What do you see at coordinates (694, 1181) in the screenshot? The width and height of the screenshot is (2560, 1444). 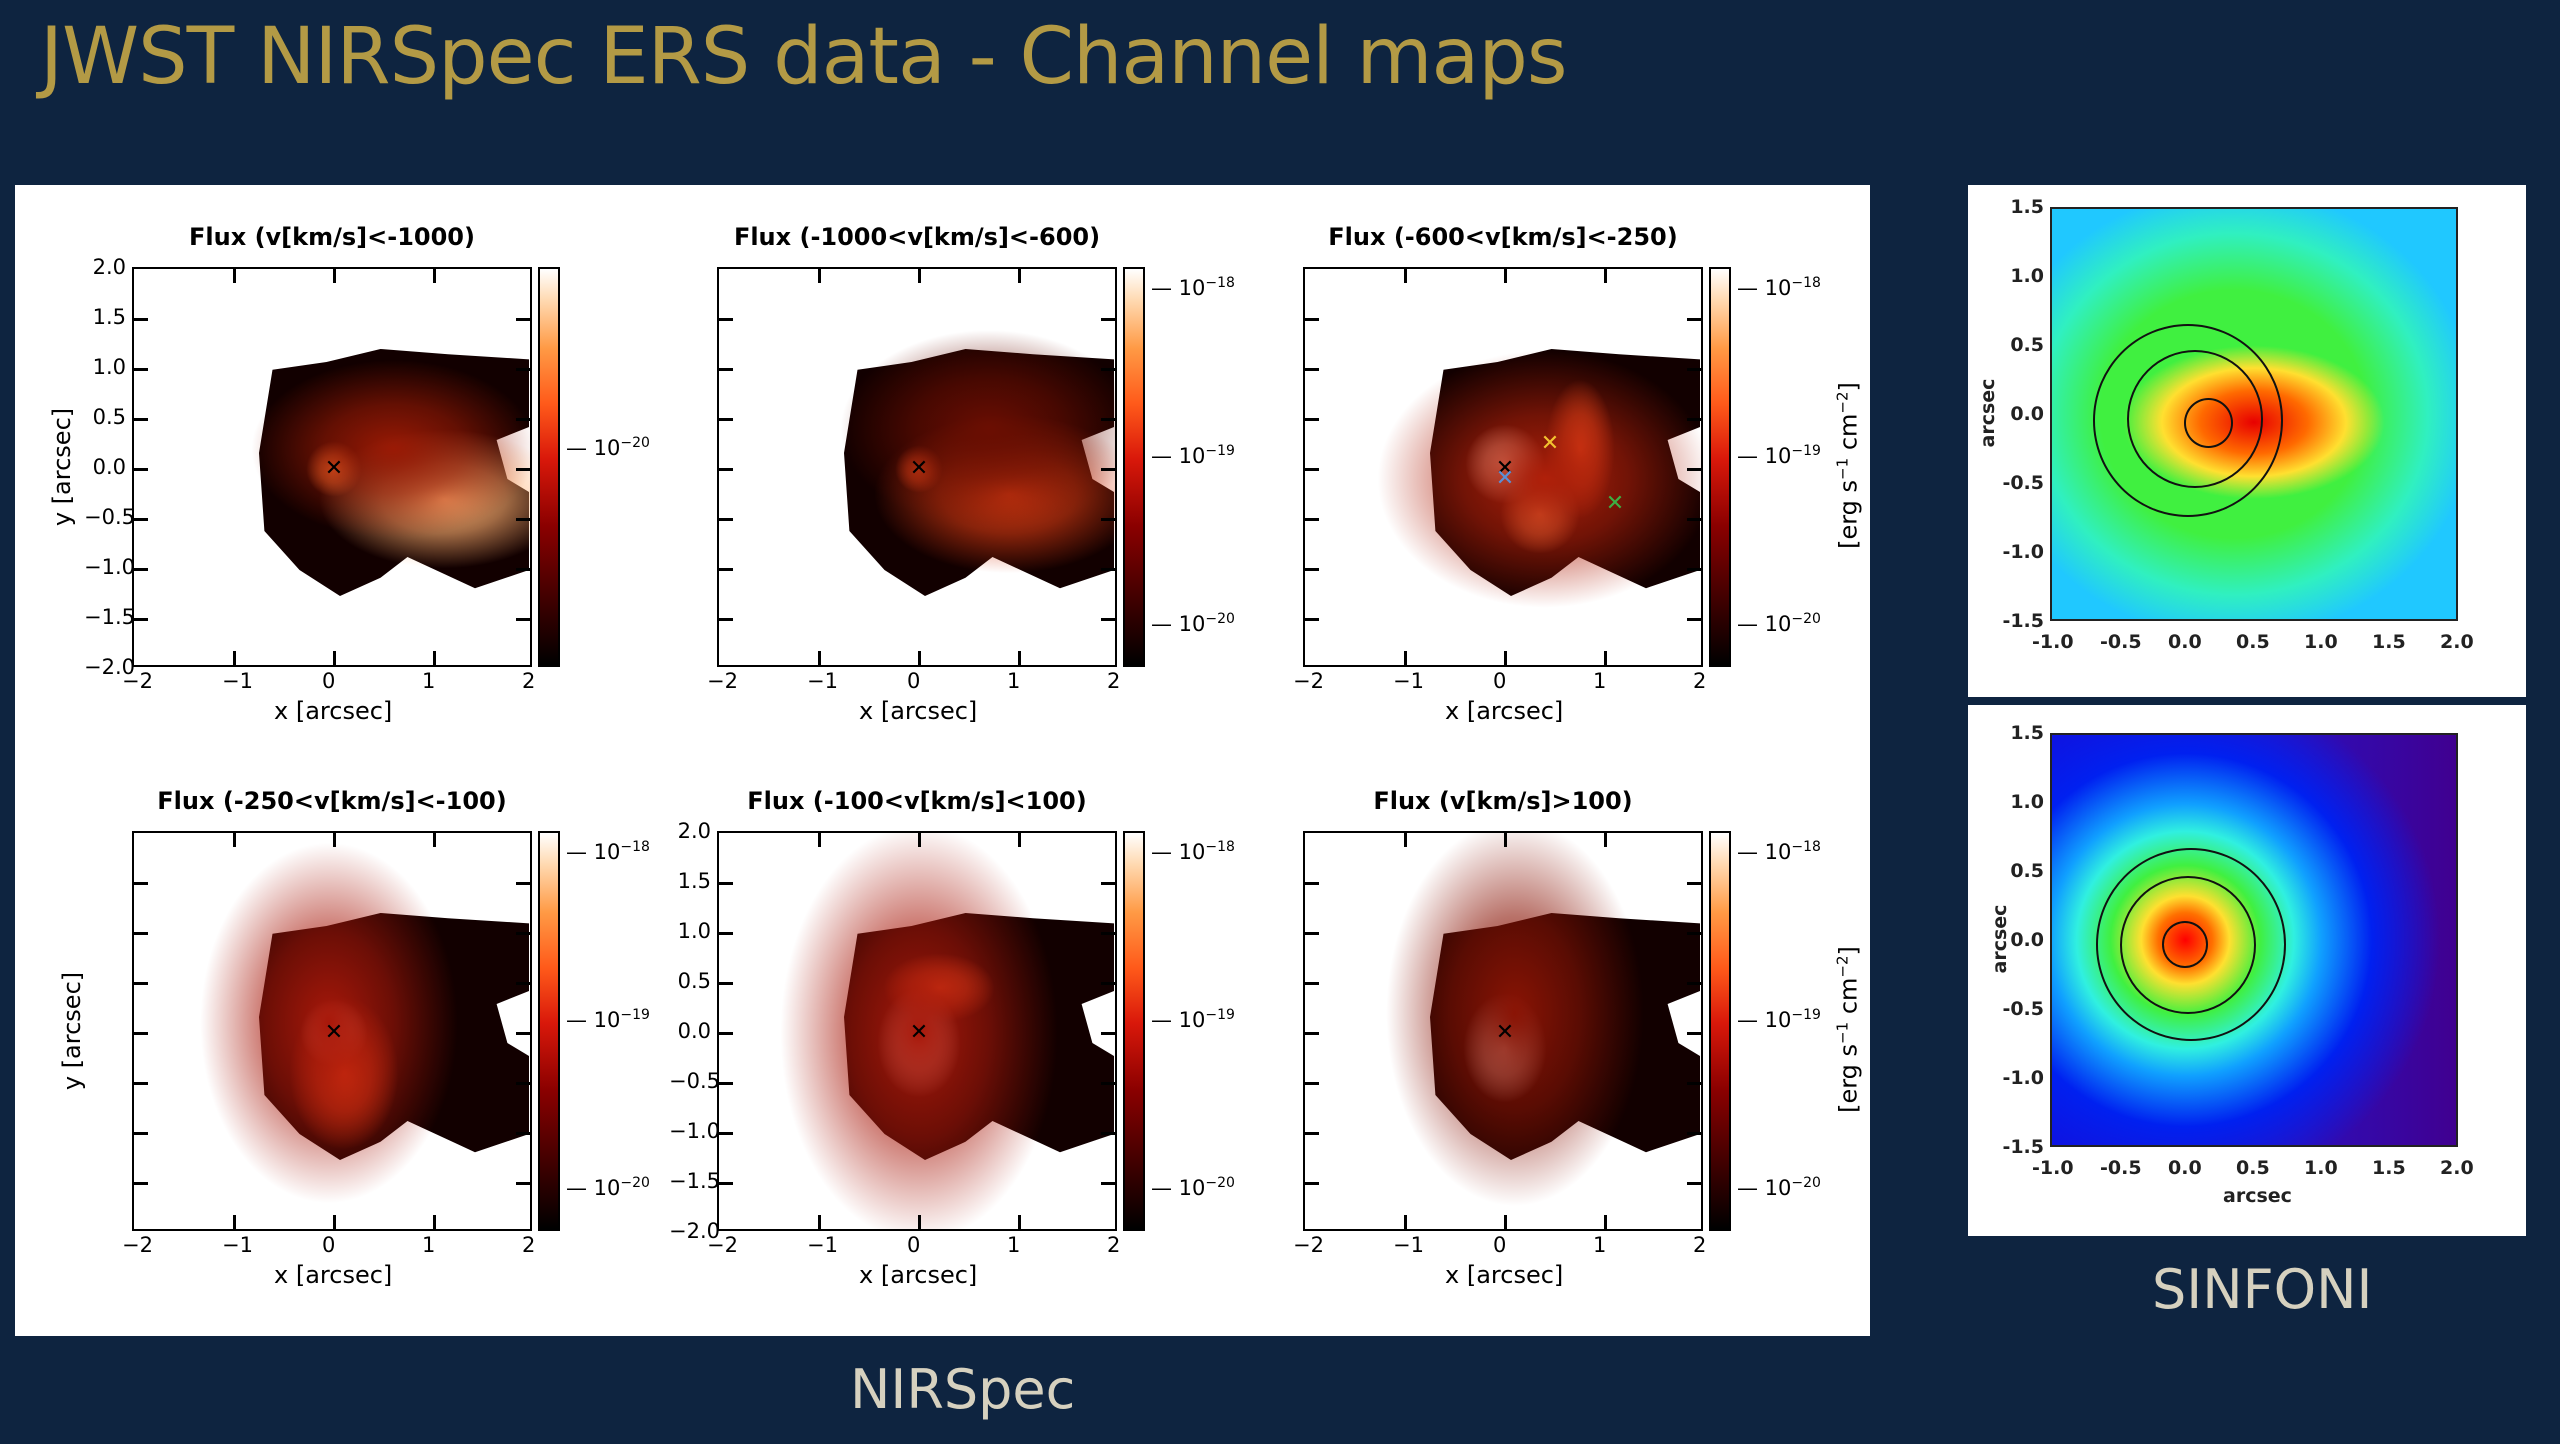 I see `y-tick-label: −1.5` at bounding box center [694, 1181].